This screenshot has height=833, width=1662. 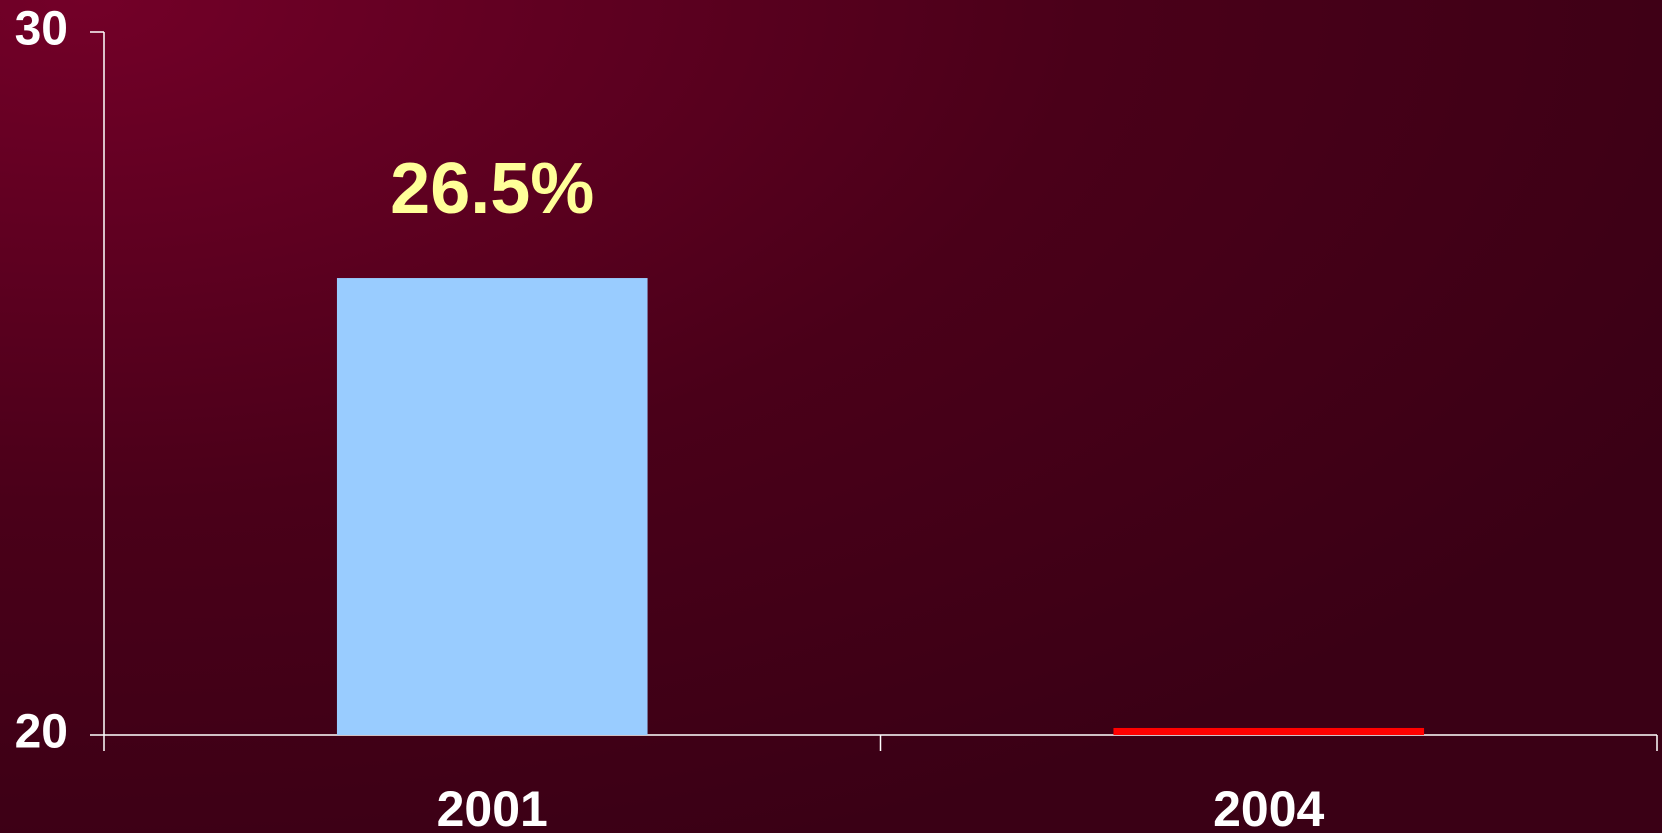 I want to click on y-tick-label: 30, so click(x=41, y=29).